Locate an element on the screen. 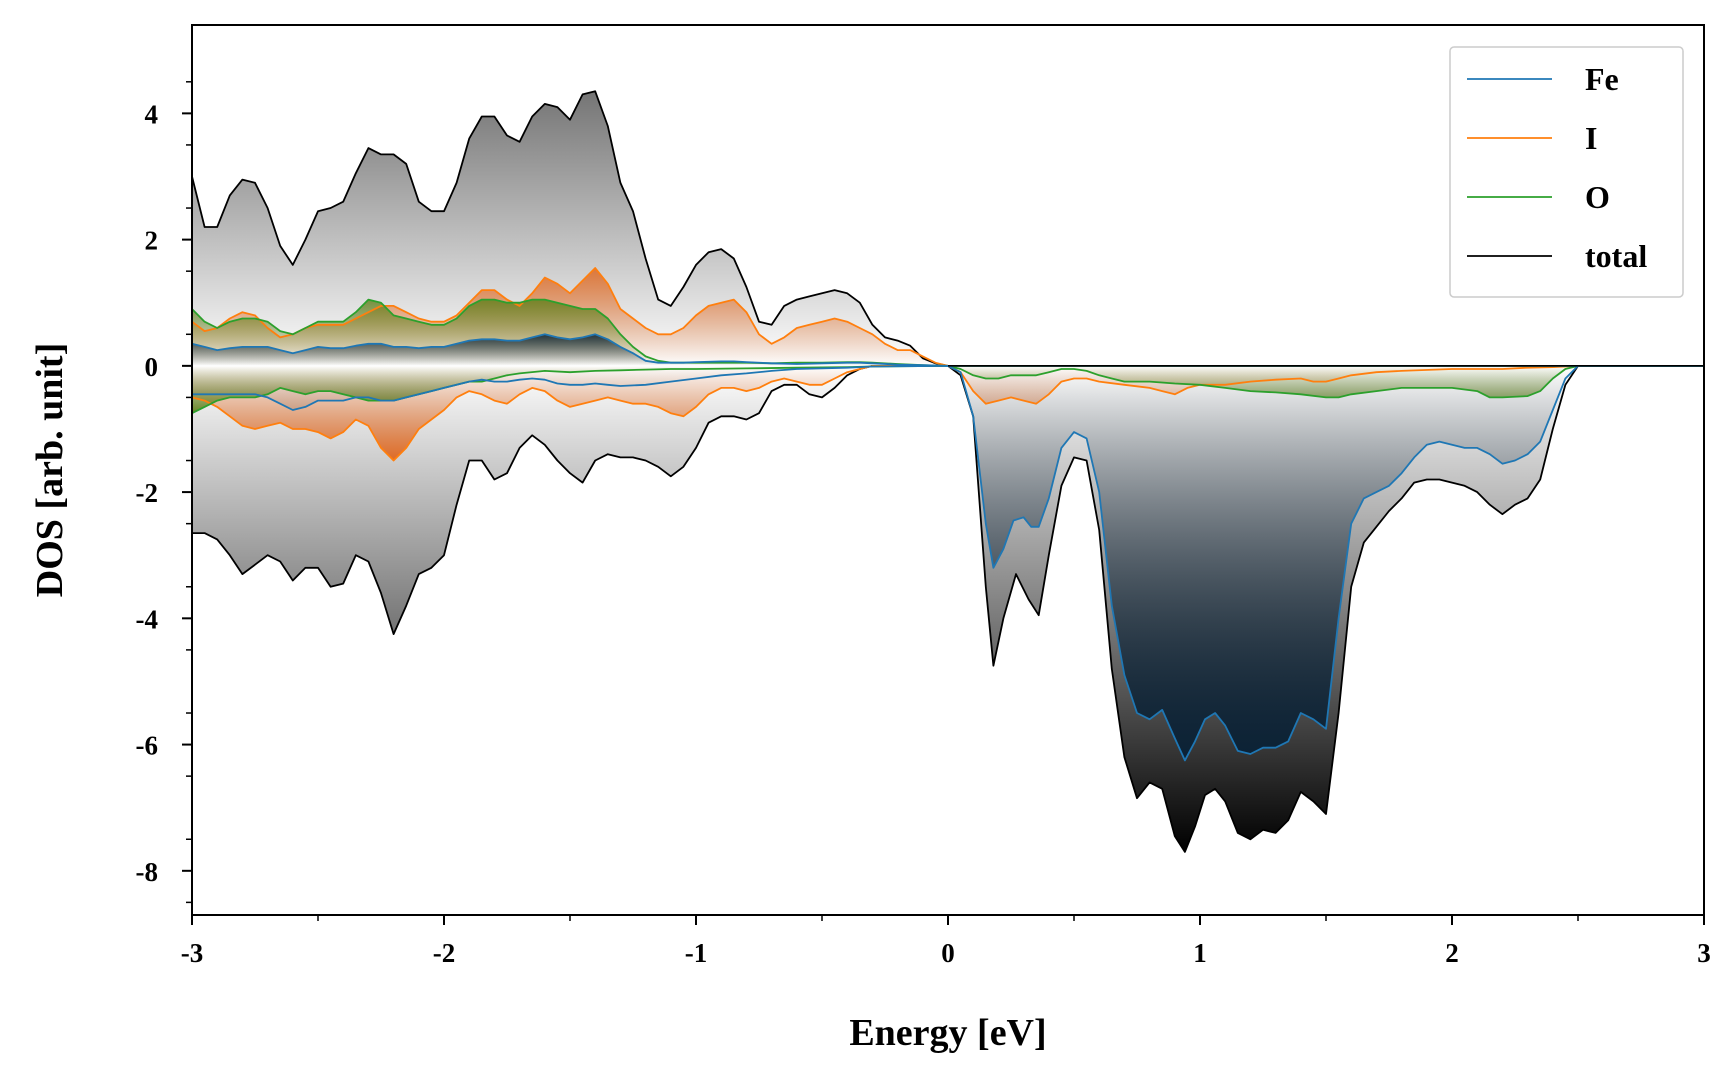 The image size is (1728, 1080). legend-label-fe: Fe is located at coordinates (1602, 79).